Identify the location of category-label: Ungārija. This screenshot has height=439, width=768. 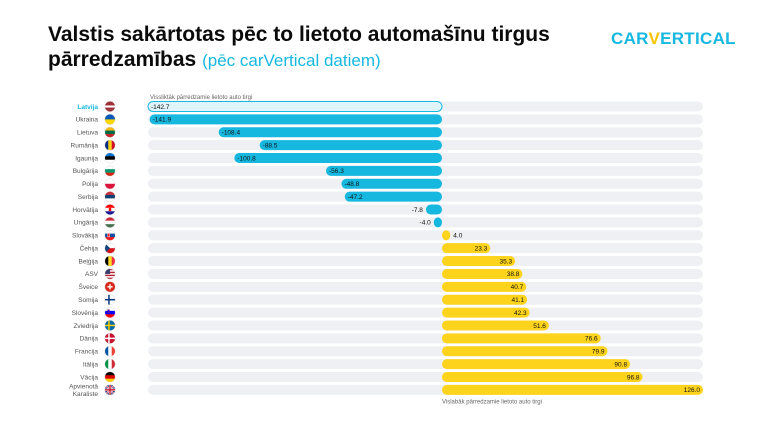
(86, 223).